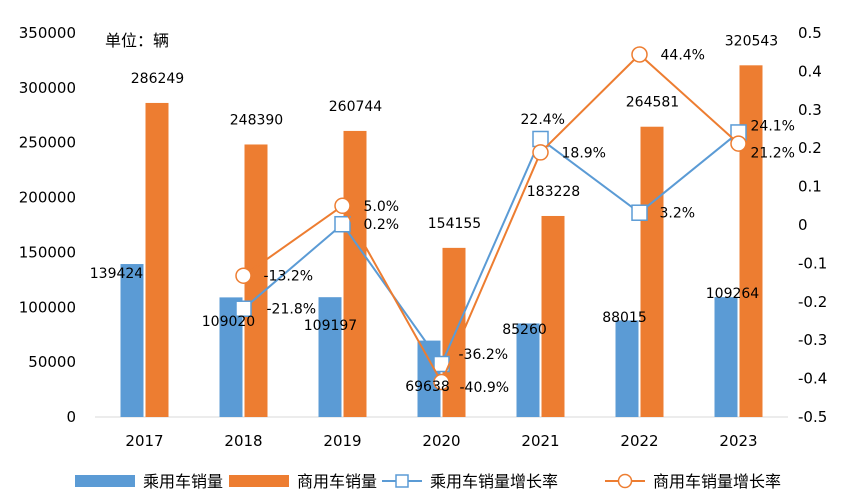 The height and width of the screenshot is (499, 856). What do you see at coordinates (652, 103) in the screenshot?
I see `commercial-sales-label: 264581` at bounding box center [652, 103].